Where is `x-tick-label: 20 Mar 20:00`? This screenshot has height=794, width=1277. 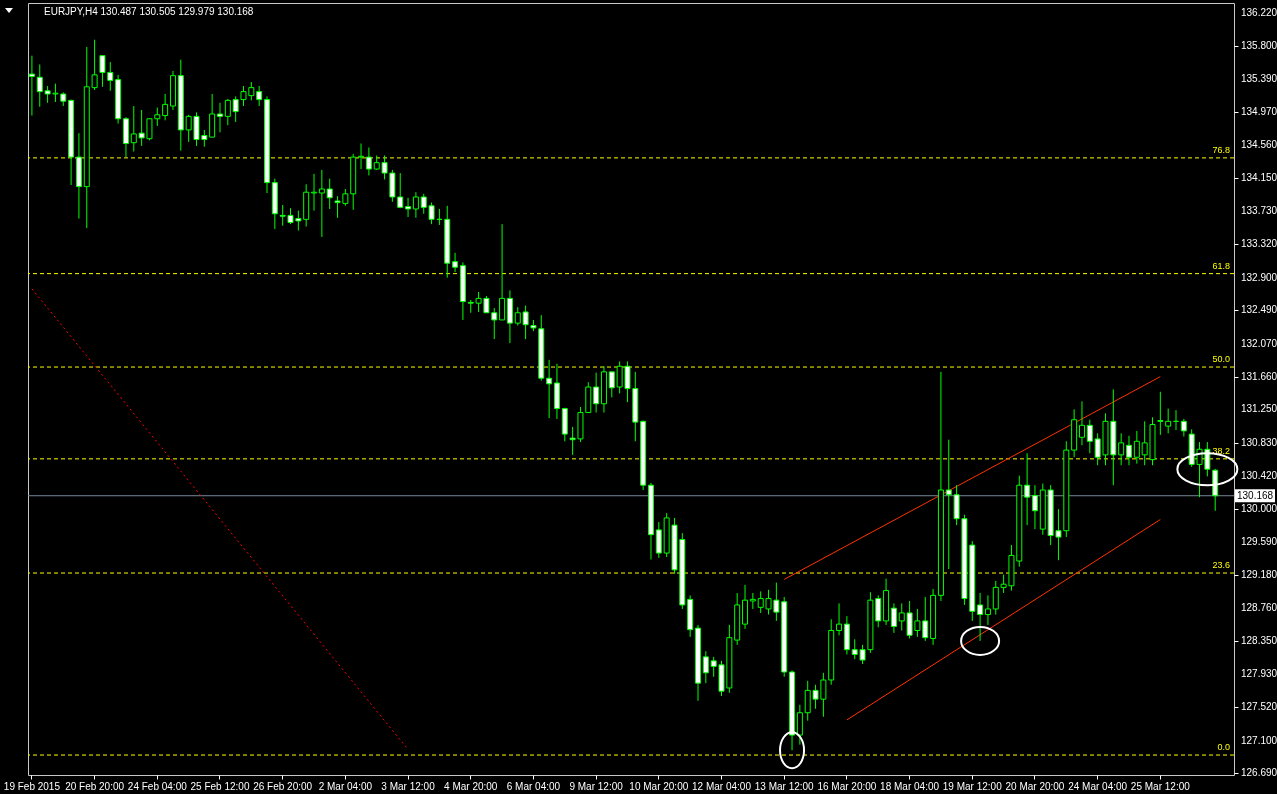
x-tick-label: 20 Mar 20:00 is located at coordinates (1035, 786).